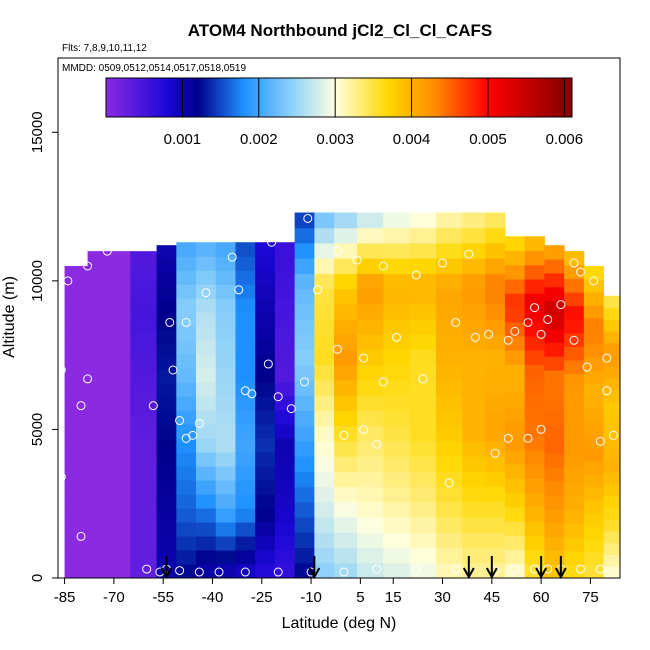 This screenshot has width=650, height=650. I want to click on x-tick-label: 5, so click(360, 597).